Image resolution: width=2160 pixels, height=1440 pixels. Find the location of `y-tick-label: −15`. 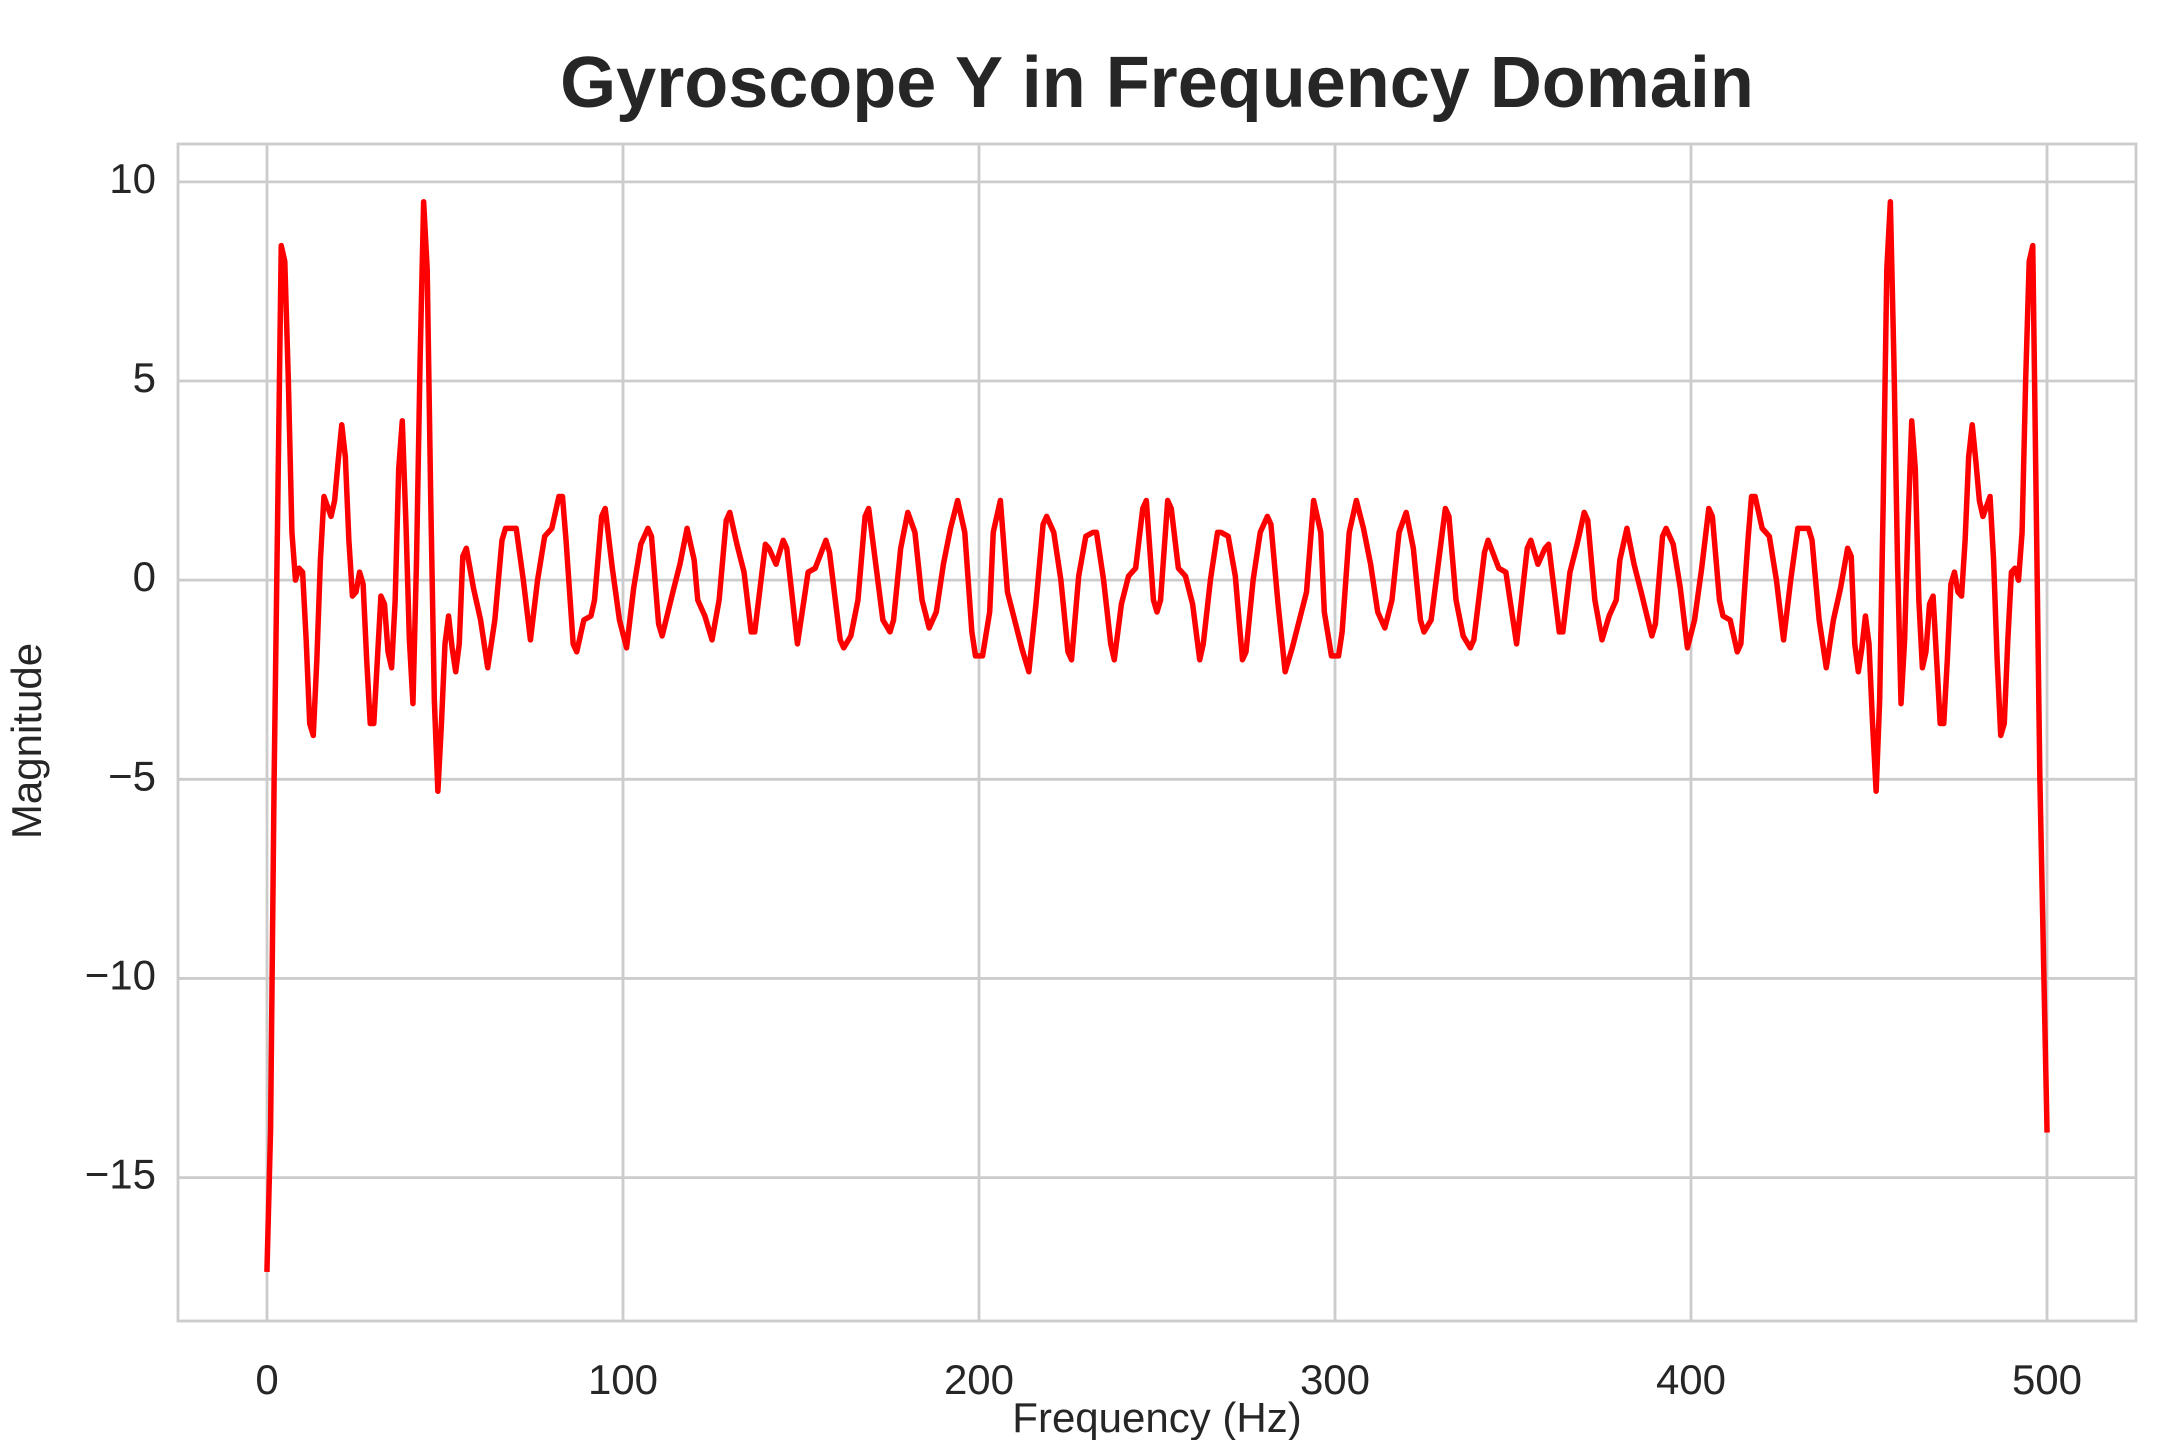

y-tick-label: −15 is located at coordinates (120, 1174).